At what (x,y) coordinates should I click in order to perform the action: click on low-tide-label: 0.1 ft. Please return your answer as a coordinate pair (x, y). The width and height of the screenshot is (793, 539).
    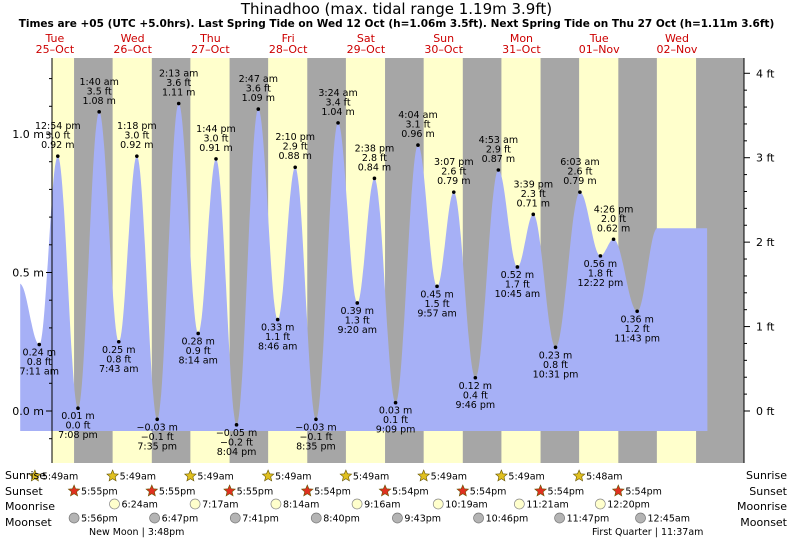
    Looking at the image, I should click on (395, 420).